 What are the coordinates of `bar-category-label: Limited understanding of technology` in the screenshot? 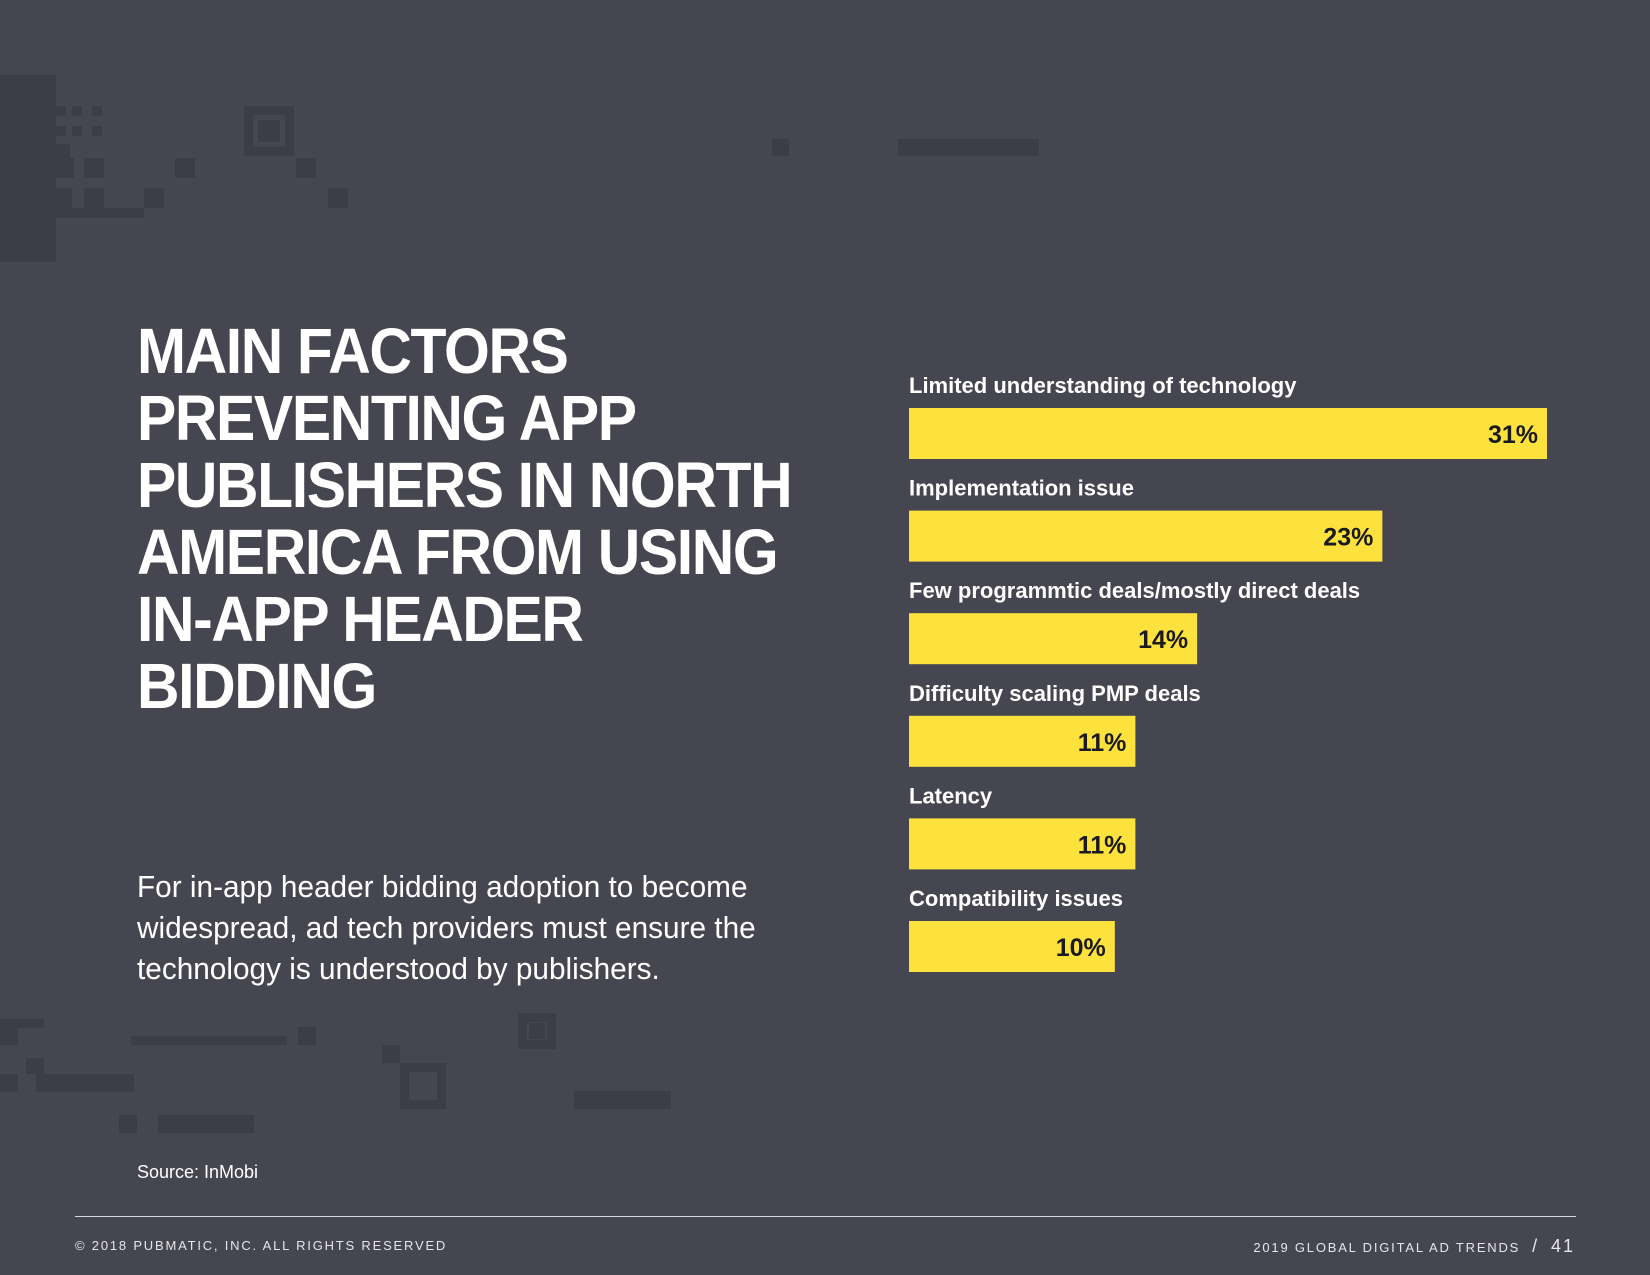 It's located at (1103, 385).